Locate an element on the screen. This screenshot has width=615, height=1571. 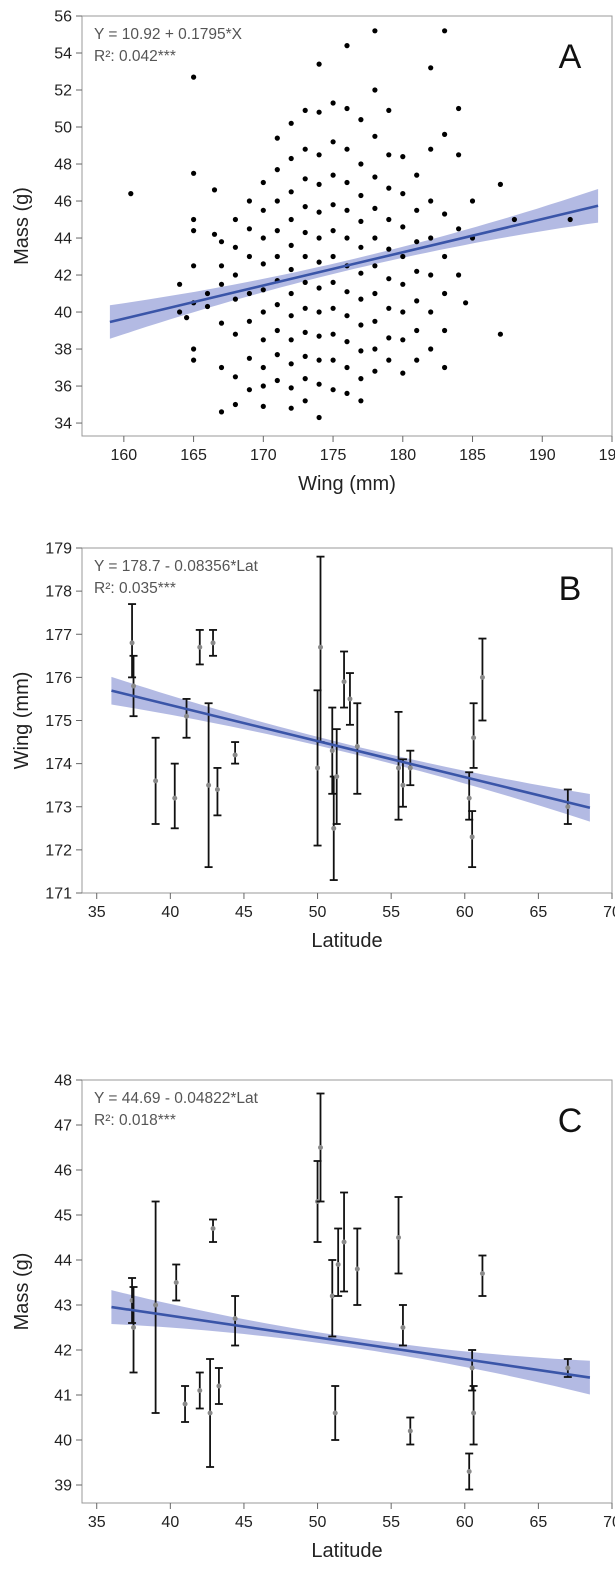
y-tick-label: 42 is located at coordinates (63, 1351).